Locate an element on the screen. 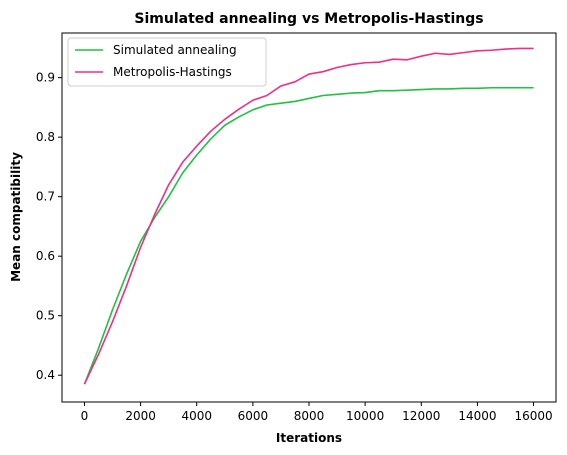 This screenshot has height=455, width=567. x-tick-label: 12000 is located at coordinates (421, 416).